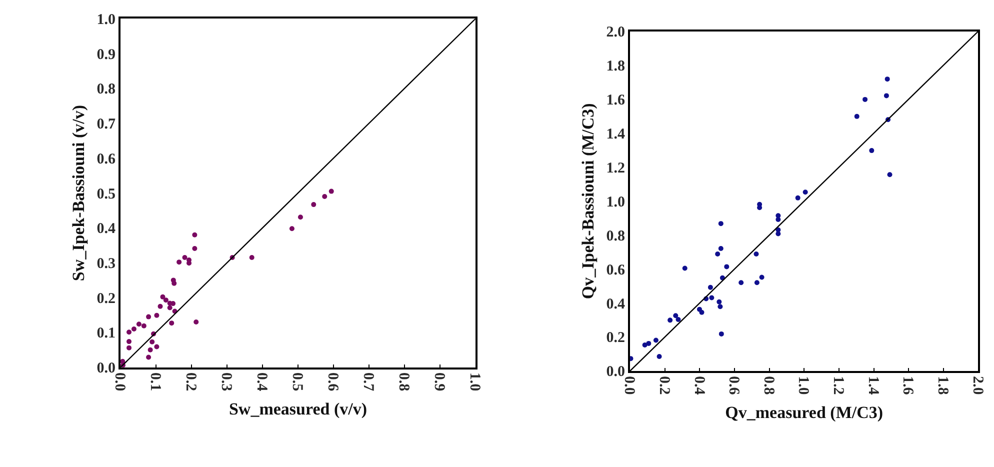  Describe the element at coordinates (977, 385) in the screenshot. I see `x-tick-label: 2.0` at that location.